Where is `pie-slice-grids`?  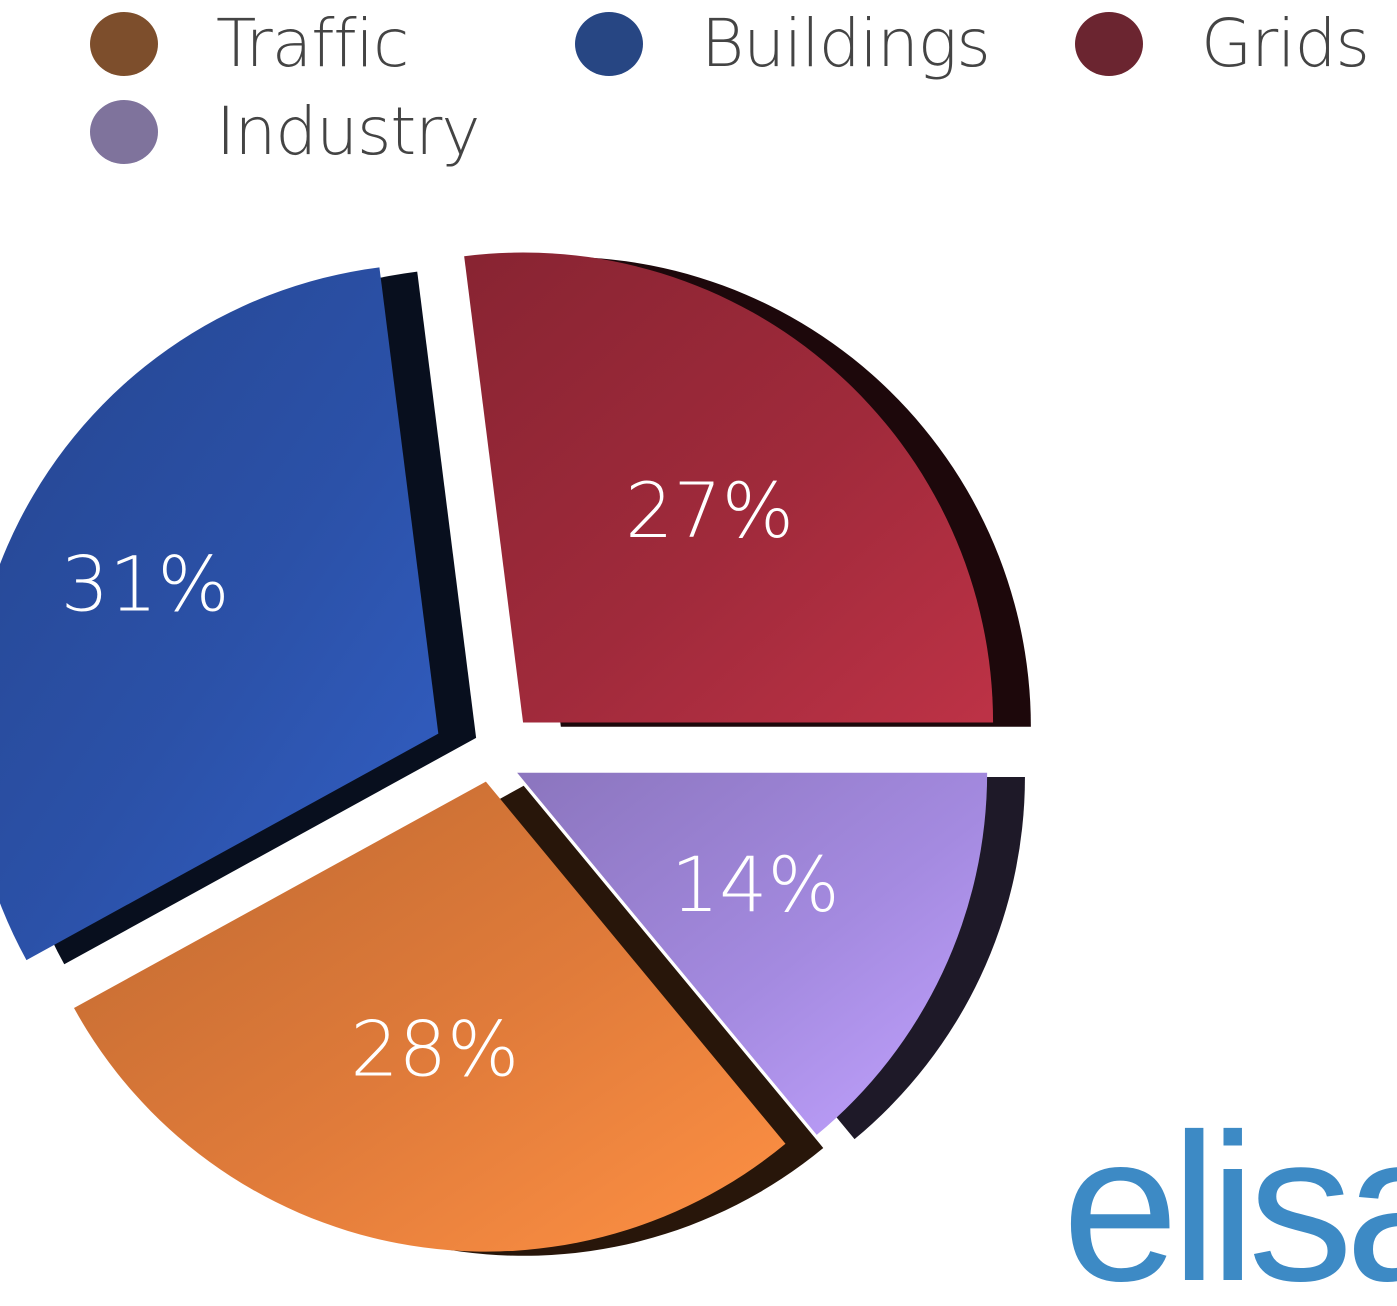 pie-slice-grids is located at coordinates (747, 489).